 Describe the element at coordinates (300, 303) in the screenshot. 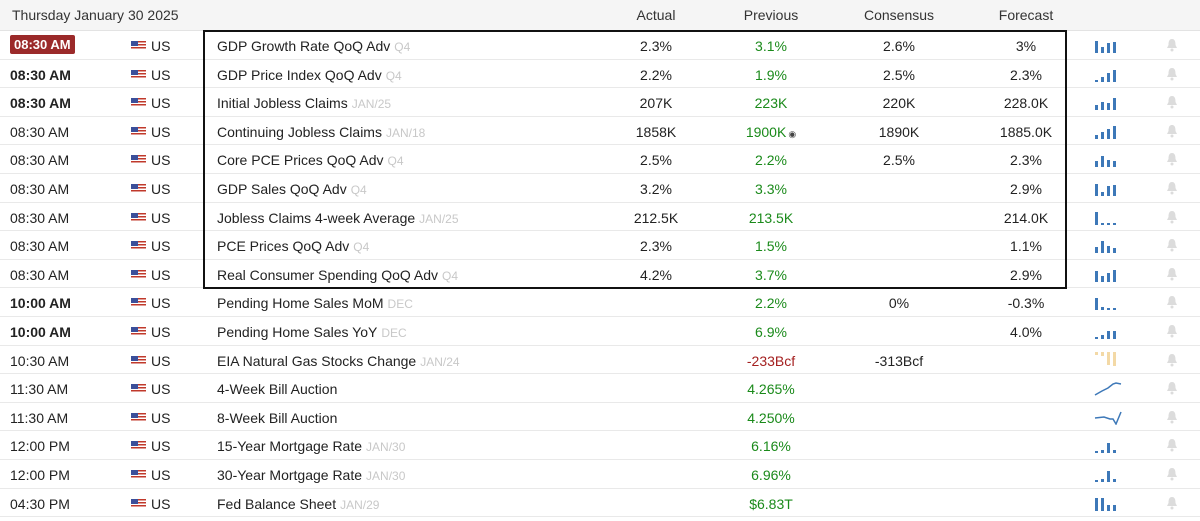

I see `event-name-text: Pending Home Sales MoM` at that location.